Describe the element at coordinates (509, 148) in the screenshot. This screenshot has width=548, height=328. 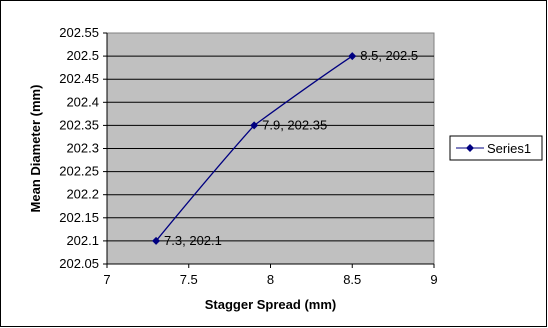
I see `legend-series-name: Series1` at that location.